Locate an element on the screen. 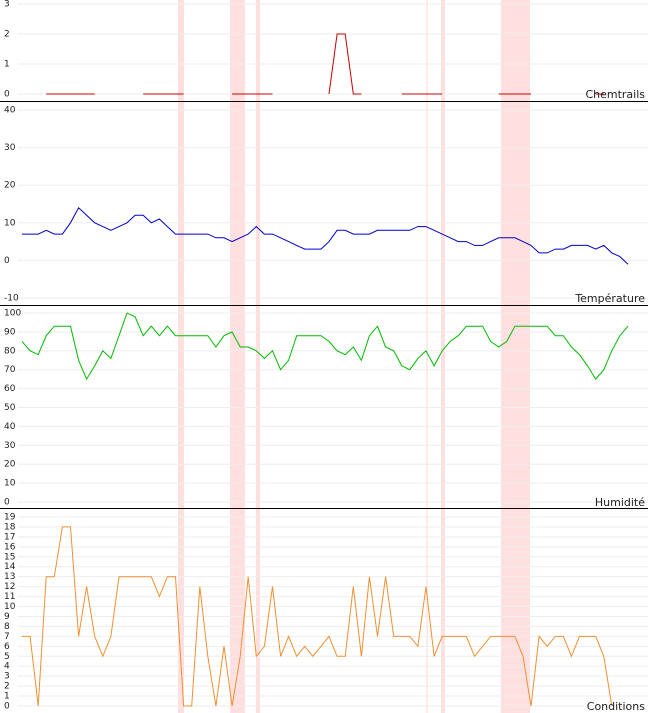 This screenshot has height=713, width=648. y-tick-label: 14 is located at coordinates (10, 567).